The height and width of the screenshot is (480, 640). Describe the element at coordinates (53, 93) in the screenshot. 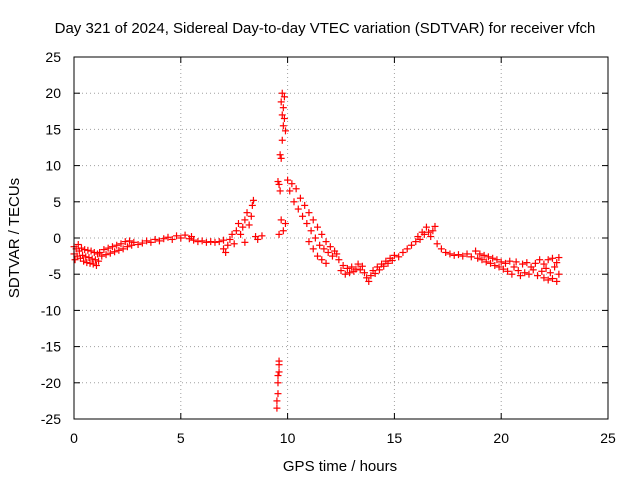

I see `y-tick-label: 20` at that location.